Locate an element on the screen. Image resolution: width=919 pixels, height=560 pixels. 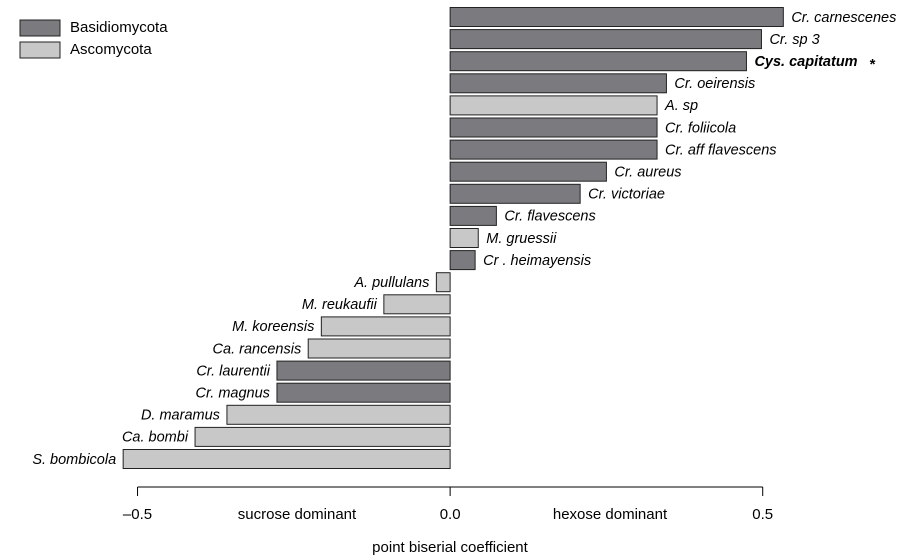
bar-label: Cr. victoriae is located at coordinates (626, 195).